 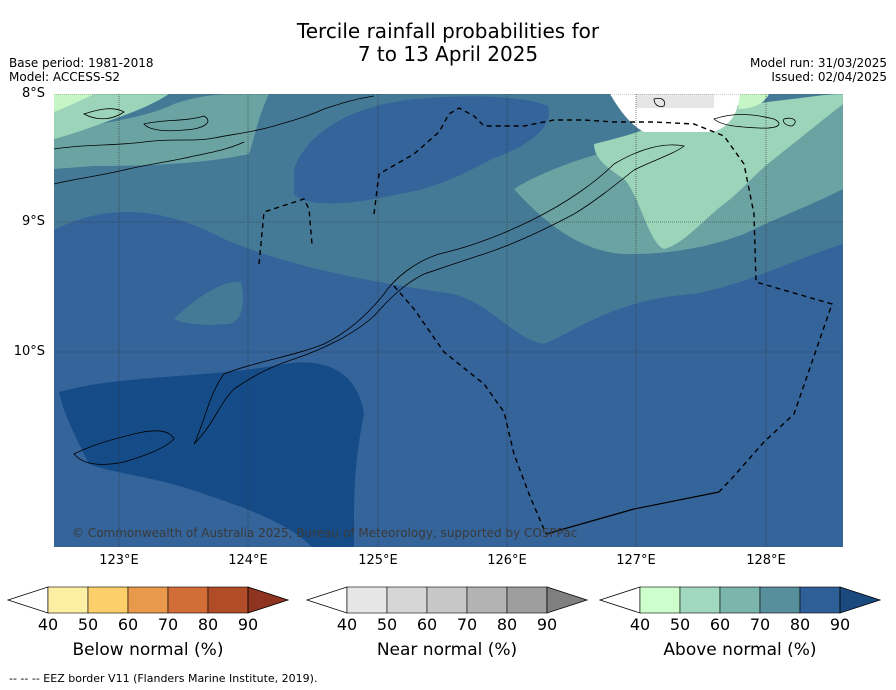 I want to click on title-line-1: Tercile rainfall probabilities for, so click(x=448, y=31).